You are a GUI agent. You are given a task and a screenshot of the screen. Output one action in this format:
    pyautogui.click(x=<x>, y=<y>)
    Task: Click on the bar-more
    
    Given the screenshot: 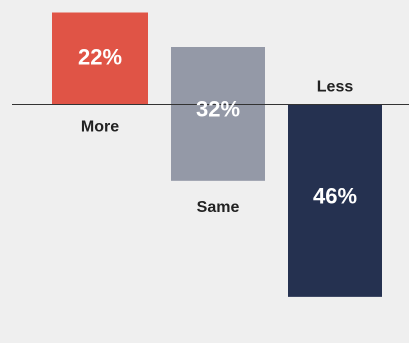 What is the action you would take?
    pyautogui.click(x=100, y=58)
    